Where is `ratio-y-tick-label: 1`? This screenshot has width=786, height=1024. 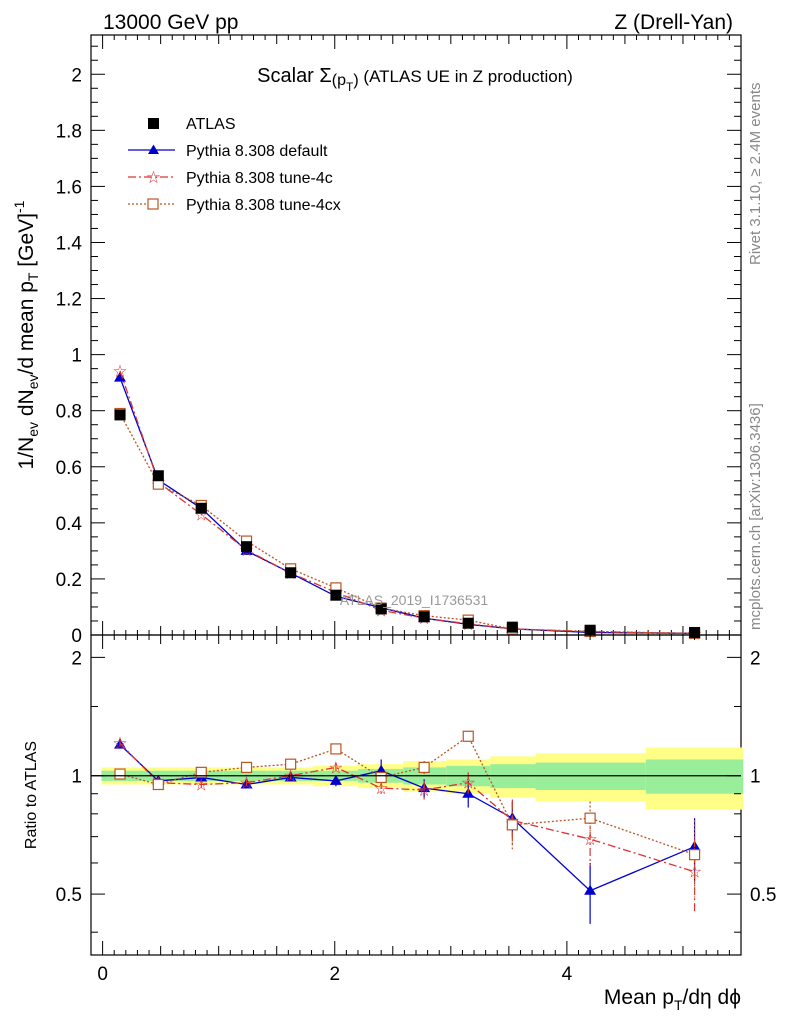
ratio-y-tick-label: 1 is located at coordinates (76, 777).